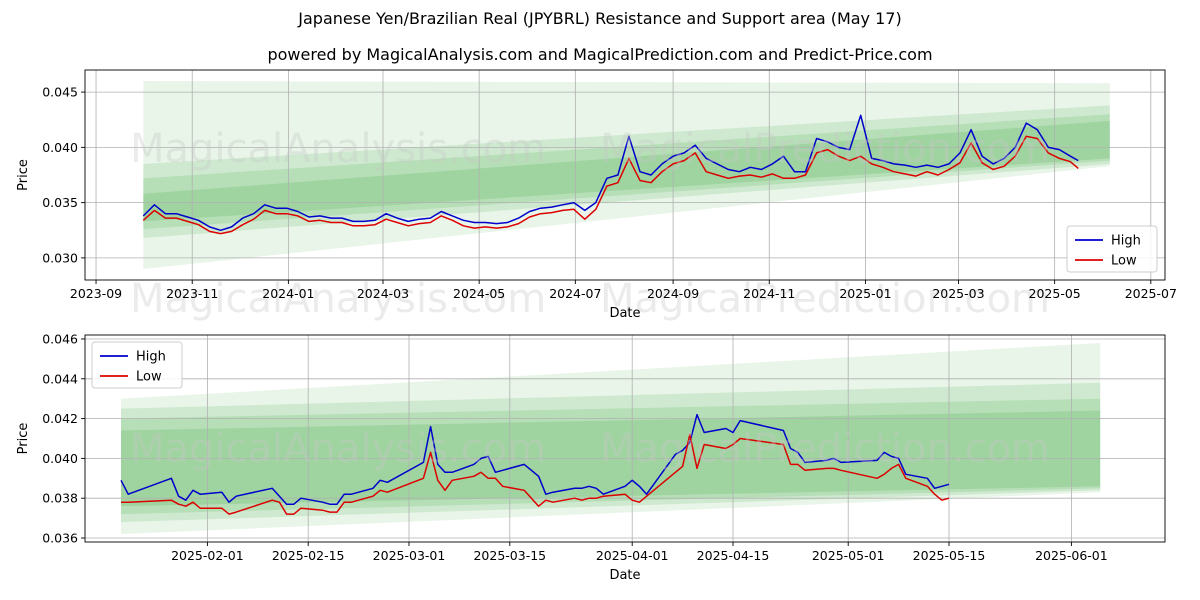 Image resolution: width=1200 pixels, height=600 pixels. What do you see at coordinates (60, 202) in the screenshot?
I see `y-tick-label: 0.035` at bounding box center [60, 202].